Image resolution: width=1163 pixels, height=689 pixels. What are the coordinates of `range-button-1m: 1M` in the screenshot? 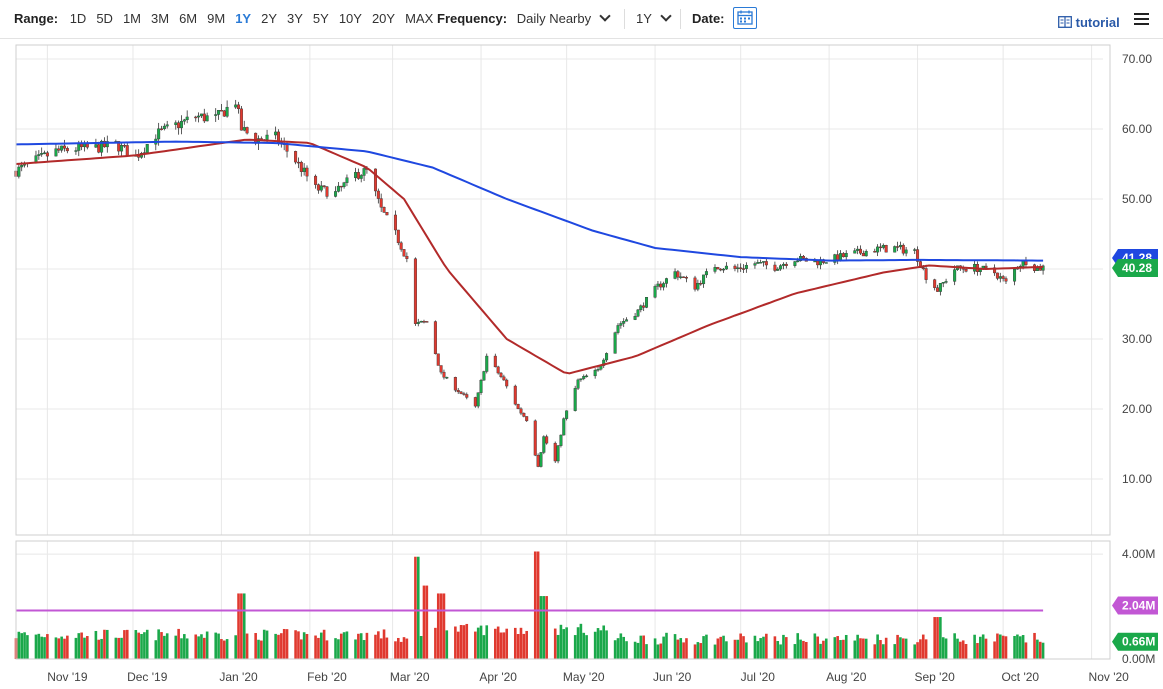 It's located at (131, 18).